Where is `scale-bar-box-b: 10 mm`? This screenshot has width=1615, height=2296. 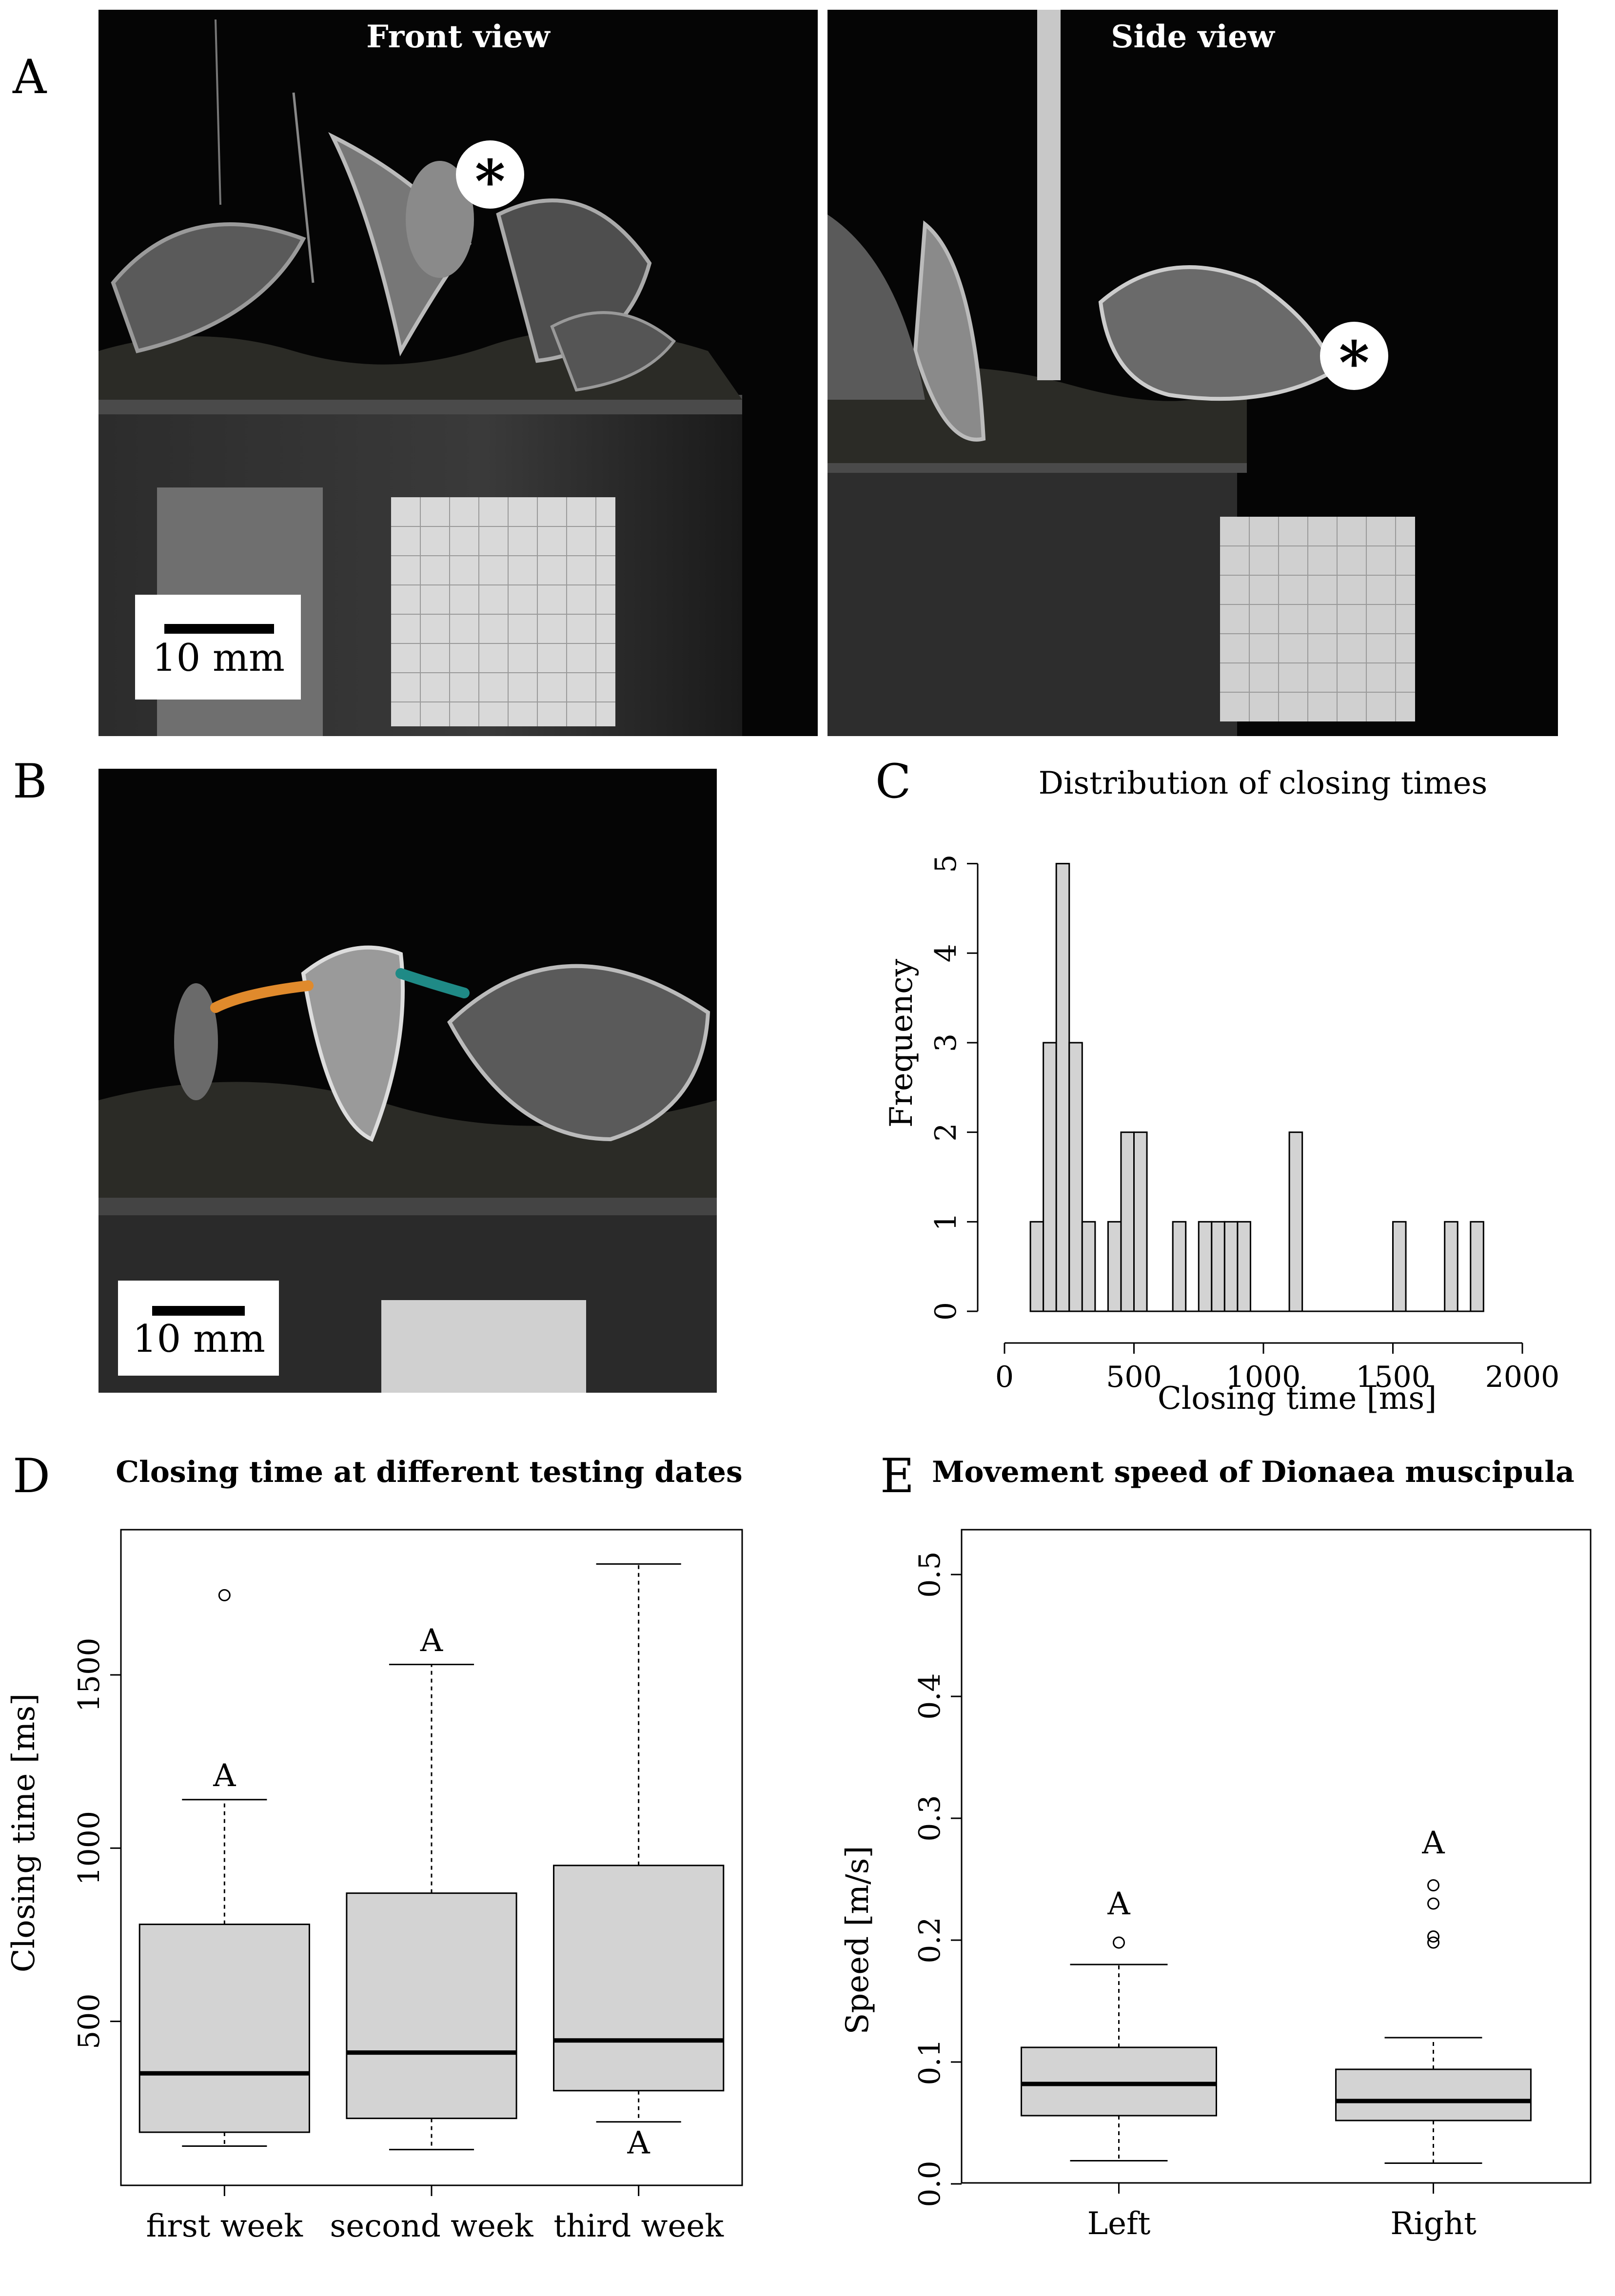 scale-bar-box-b: 10 mm is located at coordinates (198, 1328).